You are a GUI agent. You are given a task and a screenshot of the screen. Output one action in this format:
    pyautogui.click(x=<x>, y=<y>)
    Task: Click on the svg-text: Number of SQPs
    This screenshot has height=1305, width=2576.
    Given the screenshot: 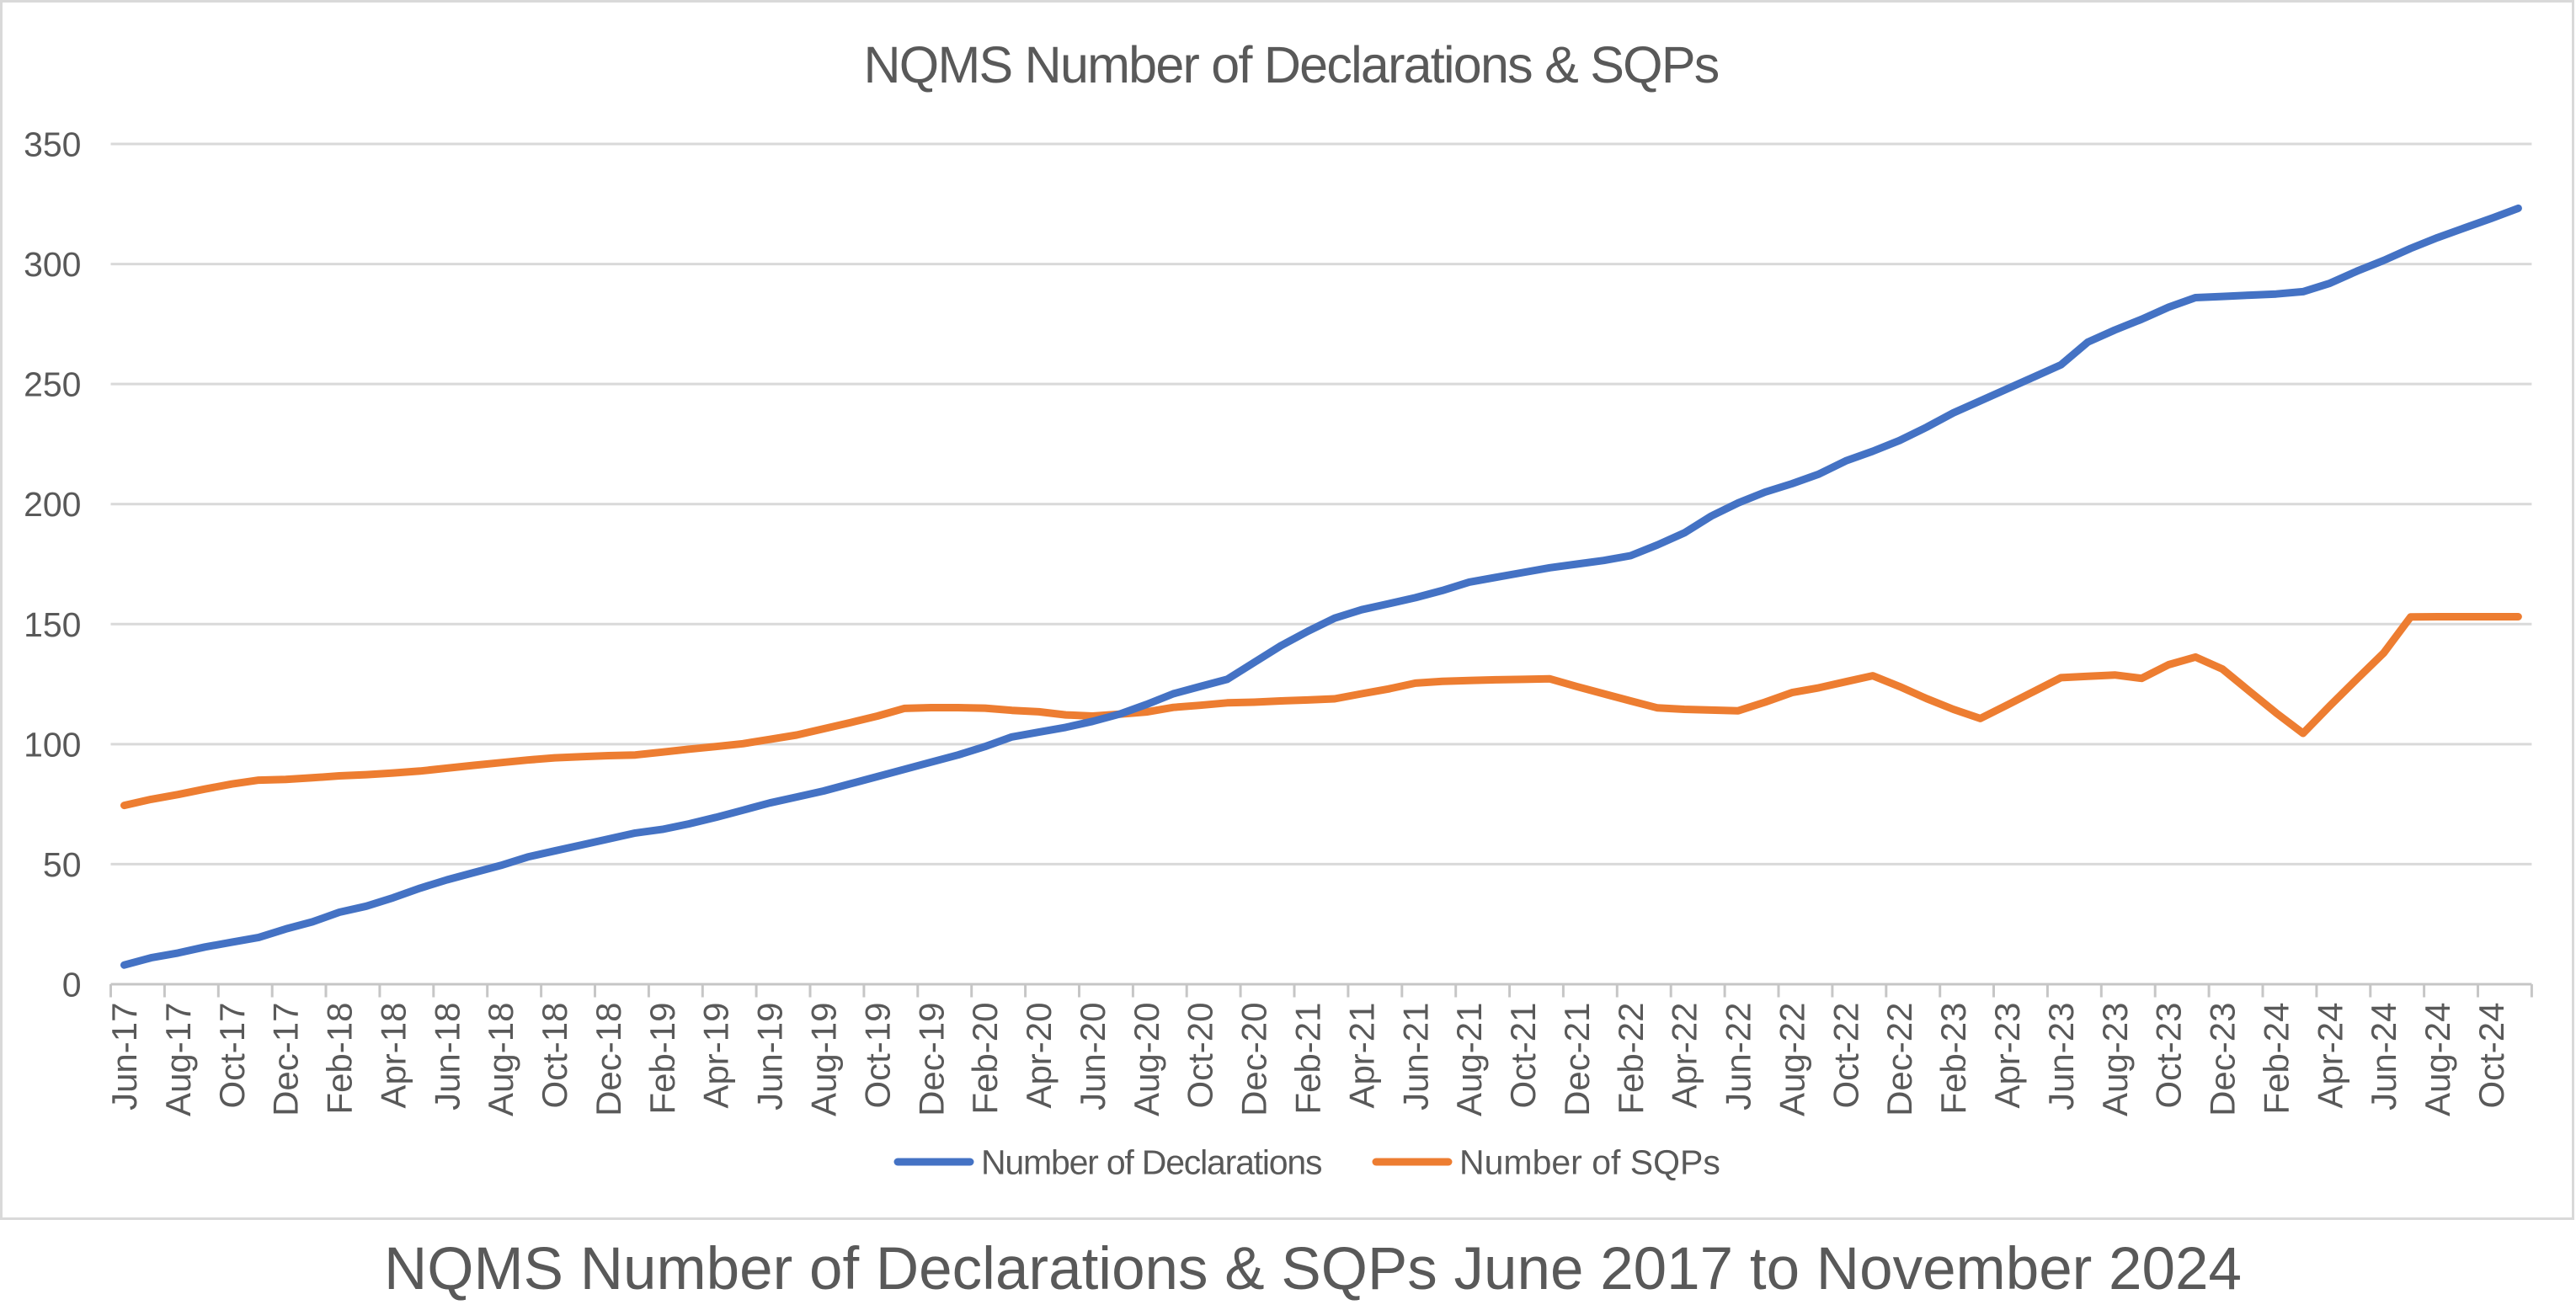 What is the action you would take?
    pyautogui.click(x=1589, y=1162)
    